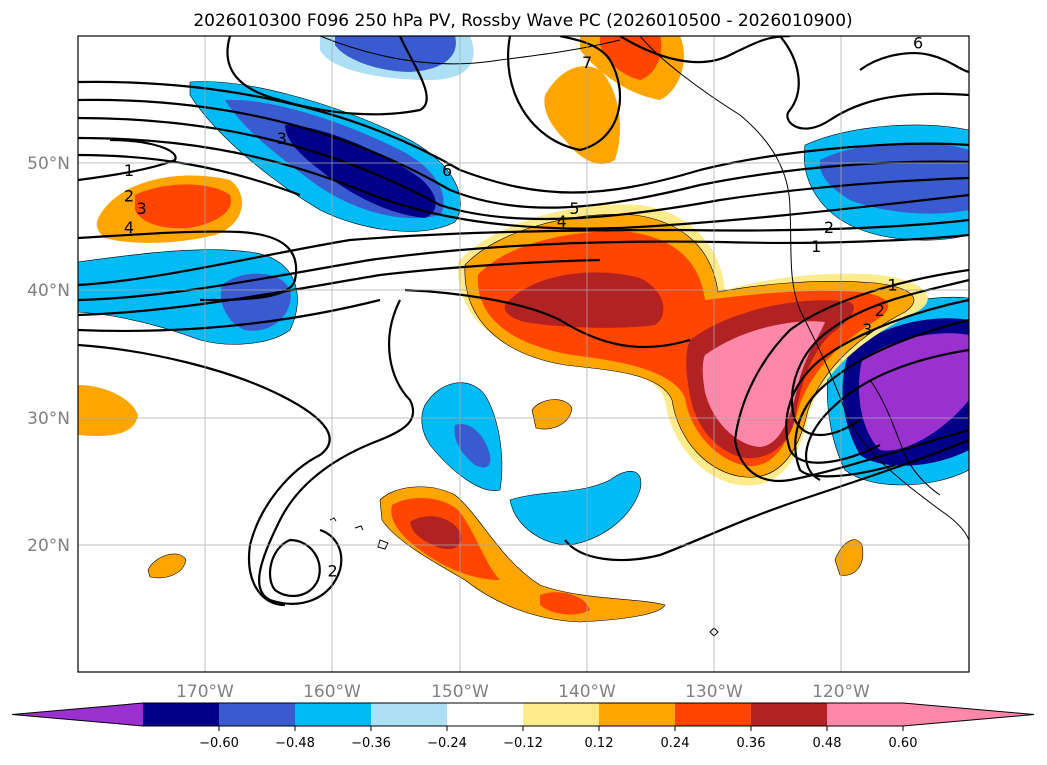 This screenshot has width=1047, height=765. I want to click on lat-label-30n: 30°N, so click(48, 419).